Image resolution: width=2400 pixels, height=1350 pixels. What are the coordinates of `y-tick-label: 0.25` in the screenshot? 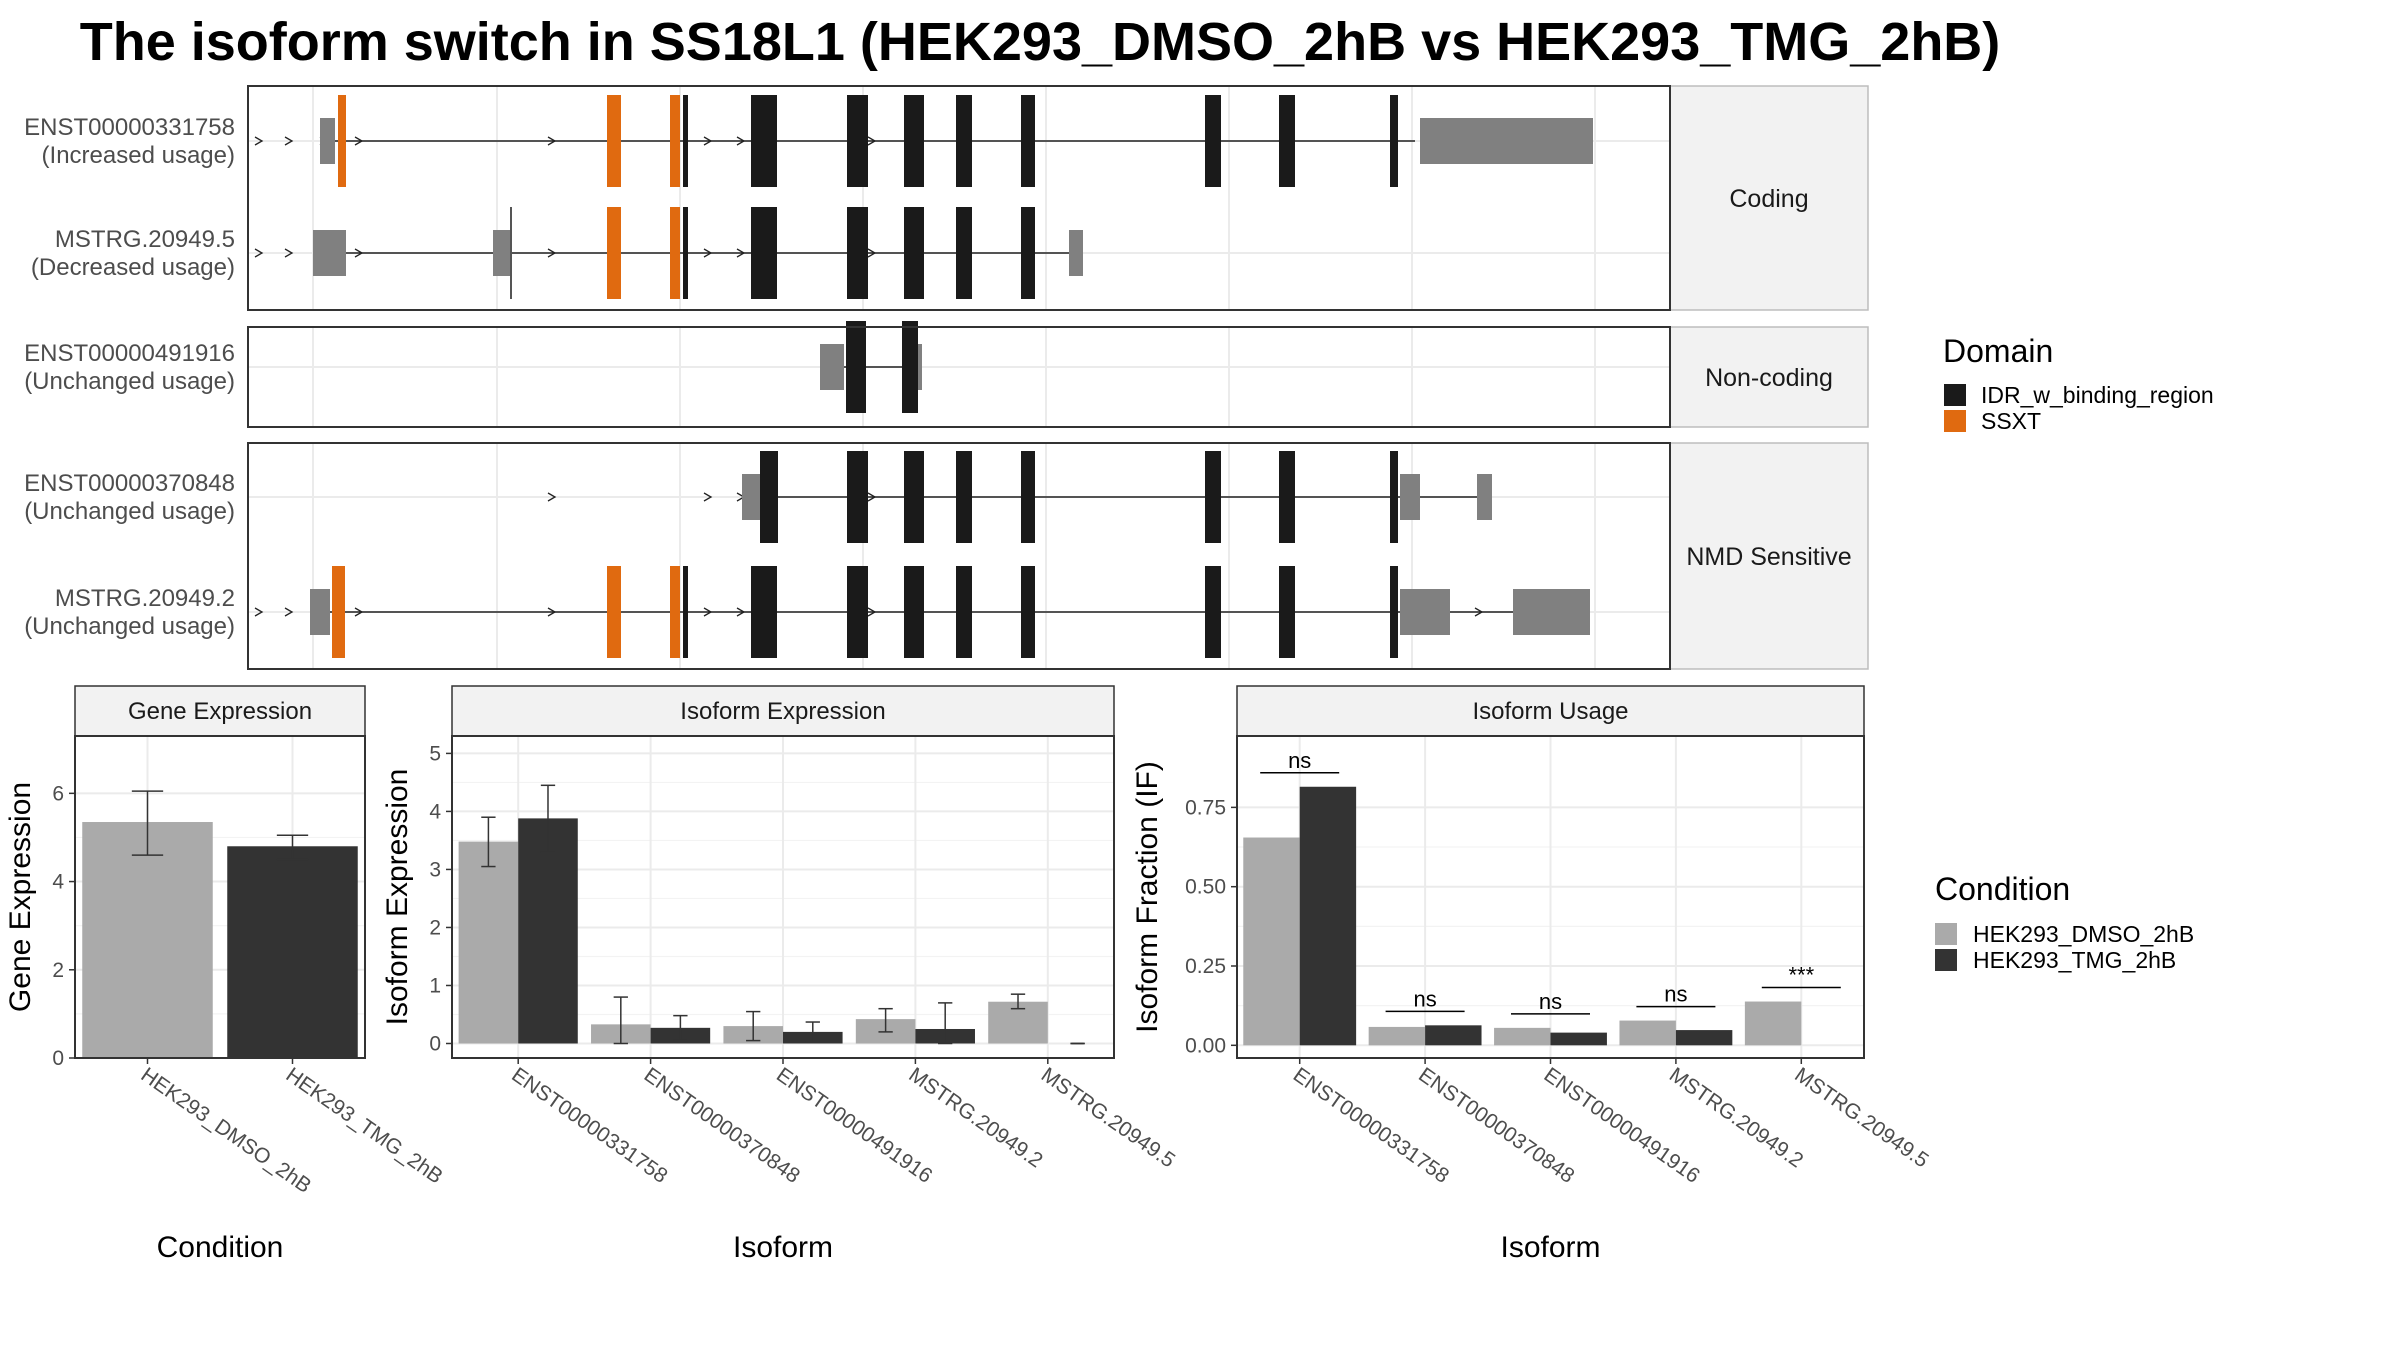 It's located at (1205, 966).